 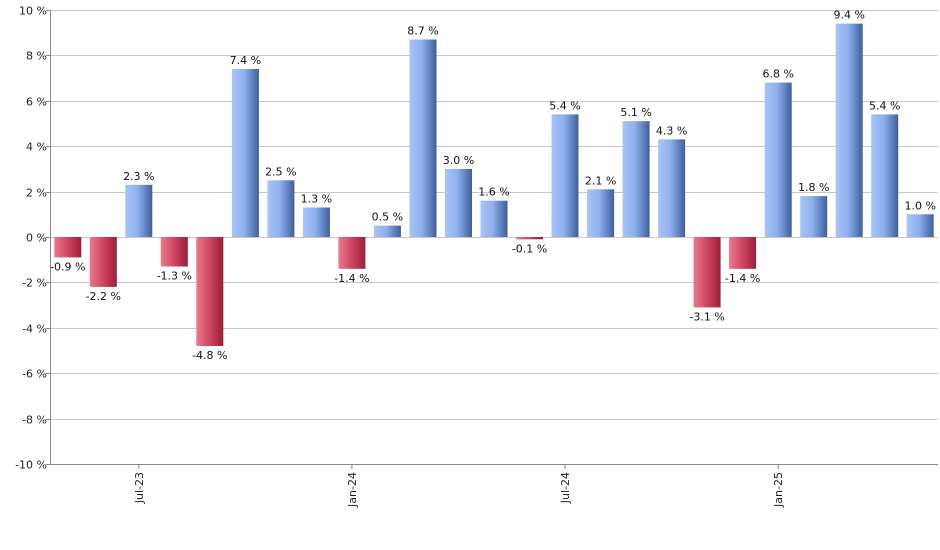 I want to click on data-label: 0.5 %, so click(x=387, y=217).